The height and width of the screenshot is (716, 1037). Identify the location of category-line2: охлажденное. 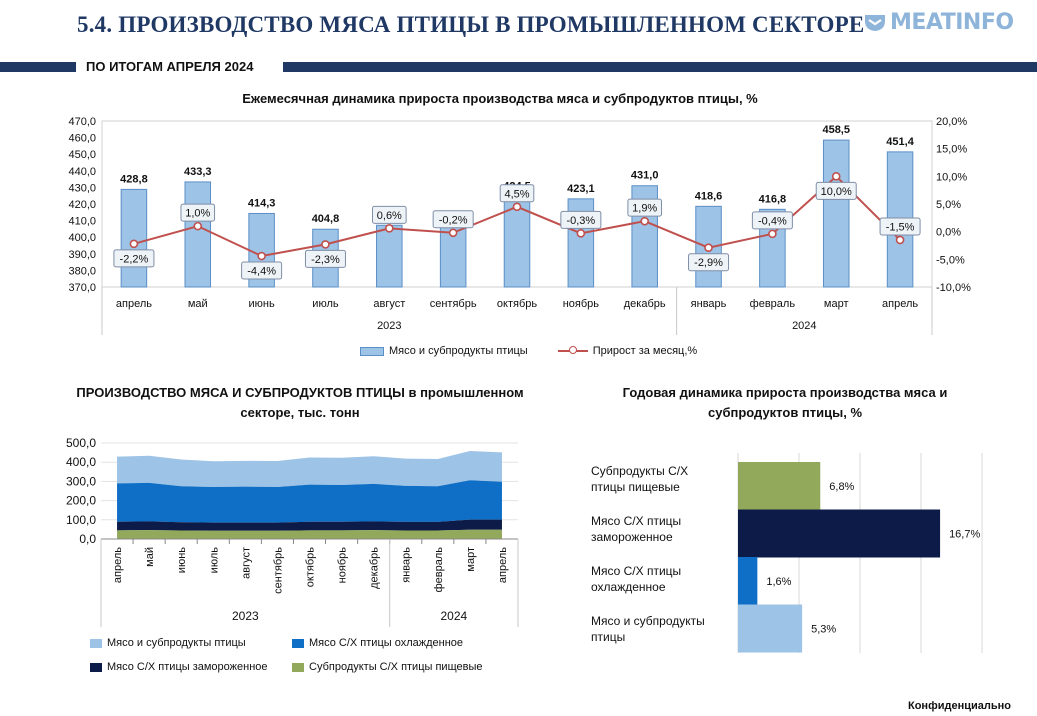
(628, 587).